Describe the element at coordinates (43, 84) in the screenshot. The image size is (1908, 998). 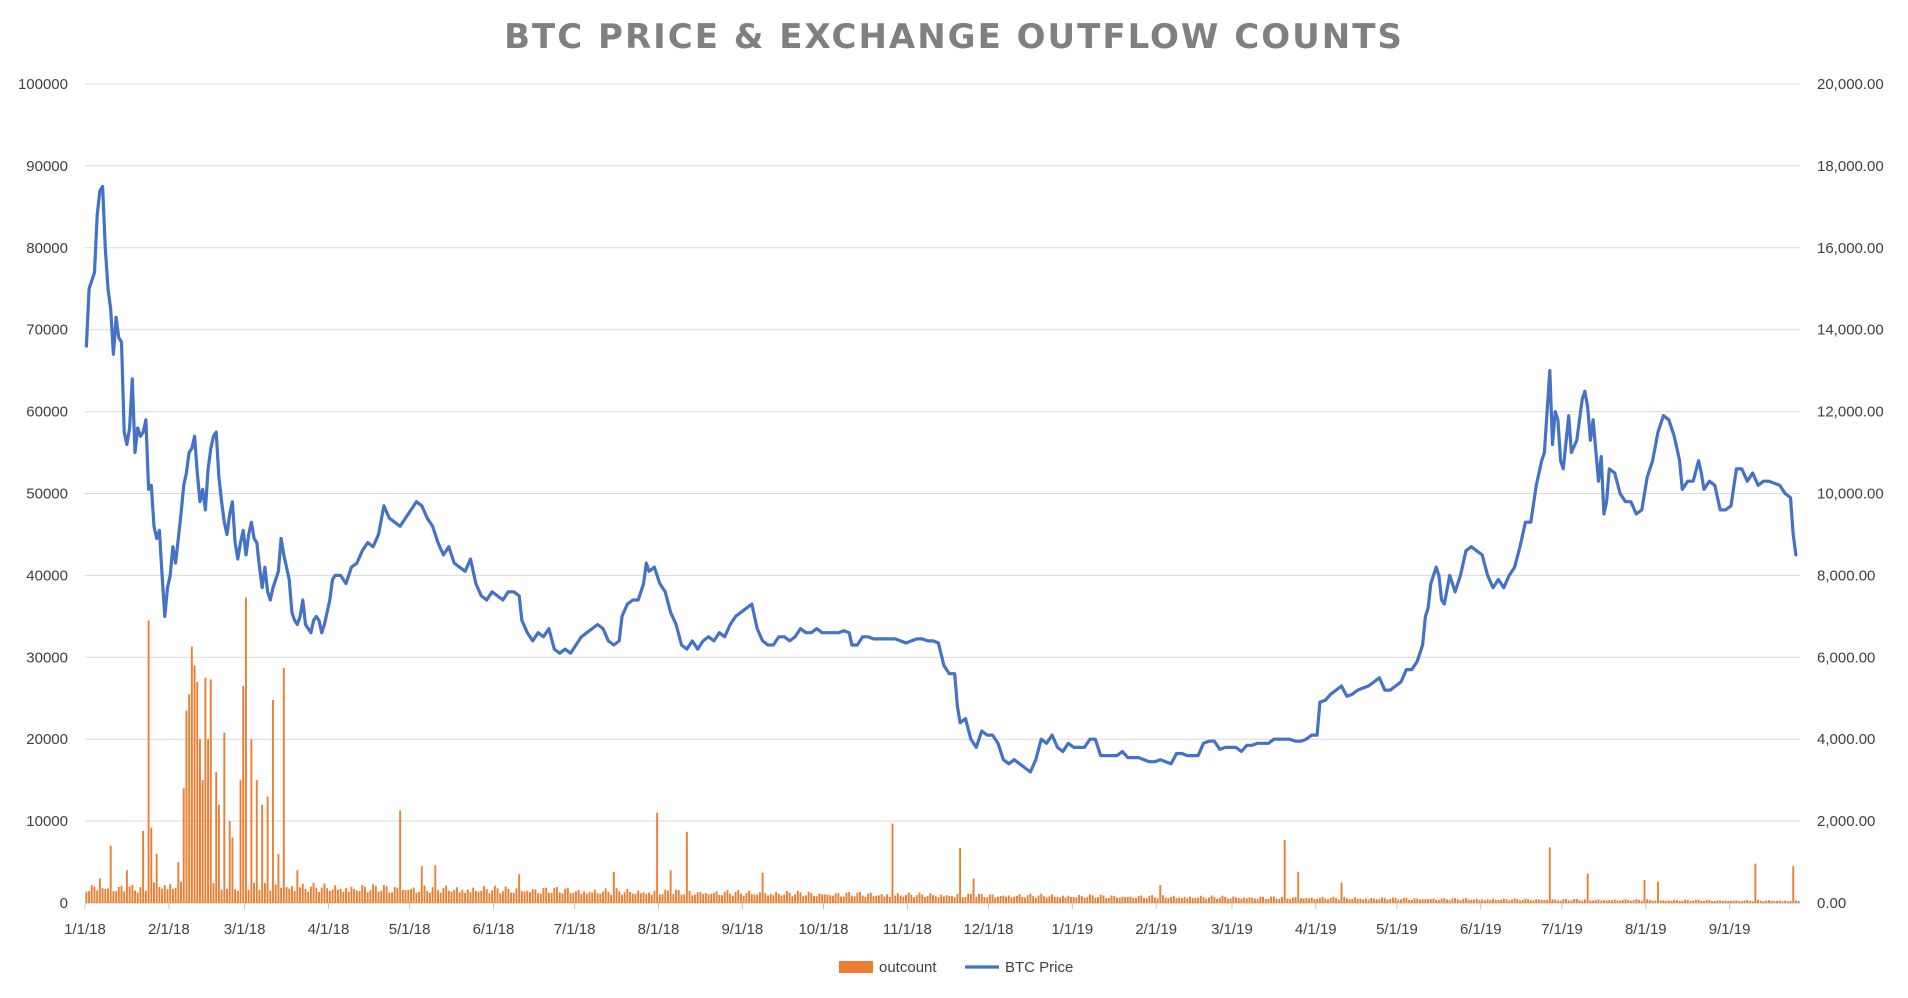
I see `y-left-tick-label: 100000` at that location.